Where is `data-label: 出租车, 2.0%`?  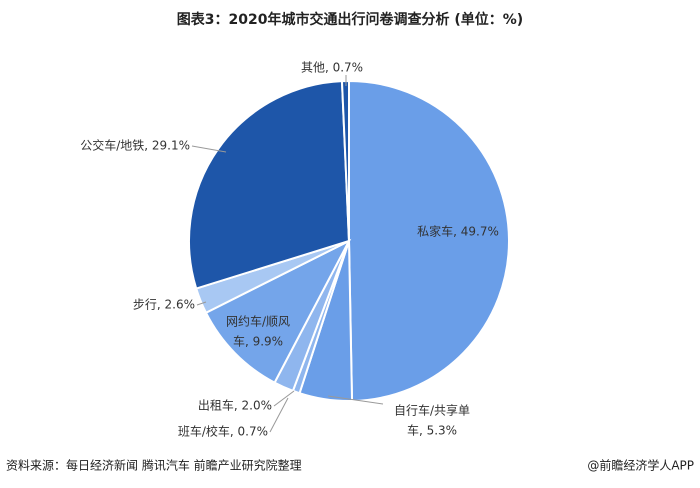
data-label: 出租车, 2.0% is located at coordinates (235, 405).